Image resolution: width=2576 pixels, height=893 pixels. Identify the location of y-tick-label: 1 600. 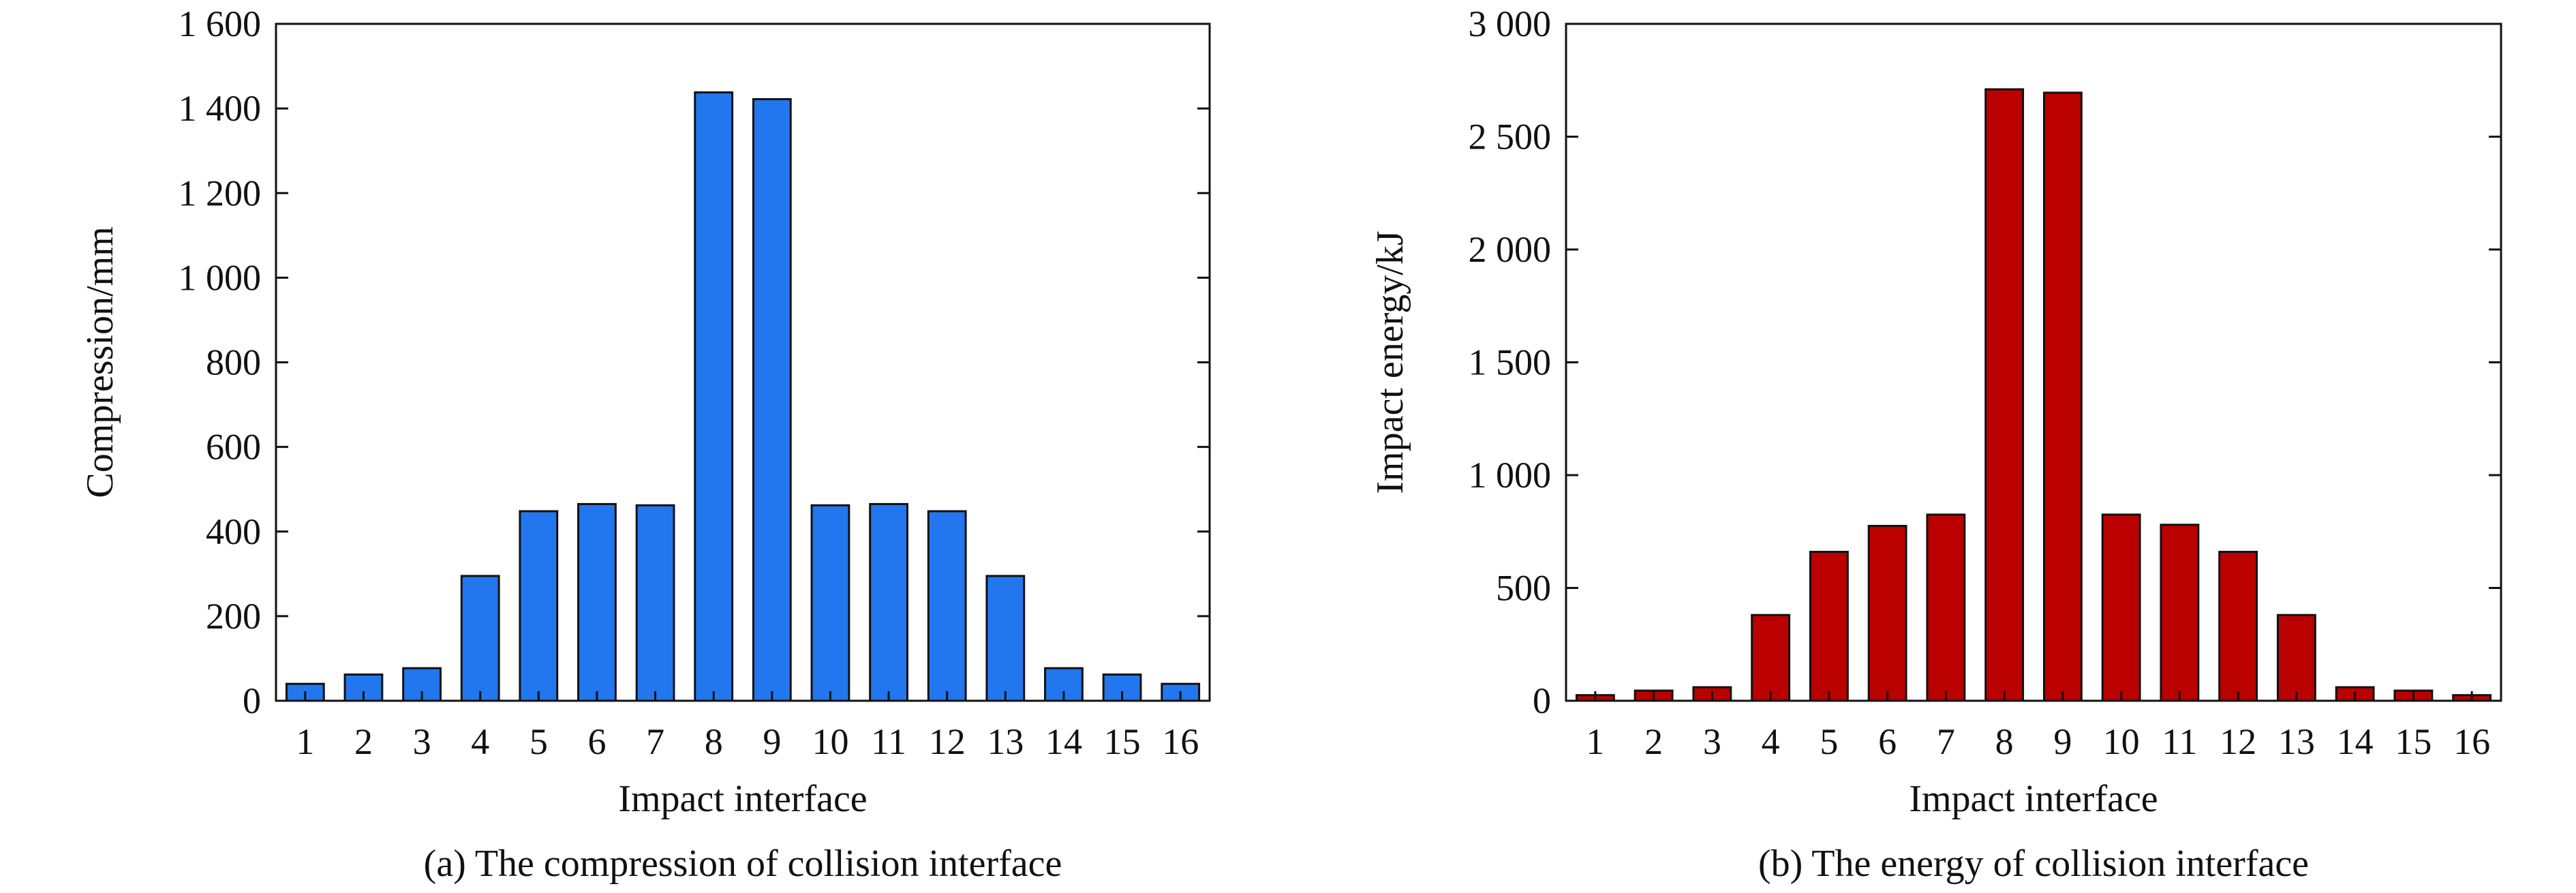
(221, 23).